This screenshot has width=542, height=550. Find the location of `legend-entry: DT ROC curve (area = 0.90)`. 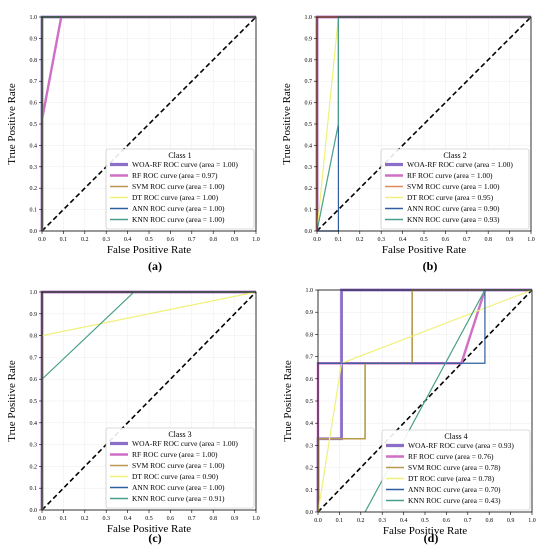

legend-entry: DT ROC curve (area = 0.90) is located at coordinates (175, 476).